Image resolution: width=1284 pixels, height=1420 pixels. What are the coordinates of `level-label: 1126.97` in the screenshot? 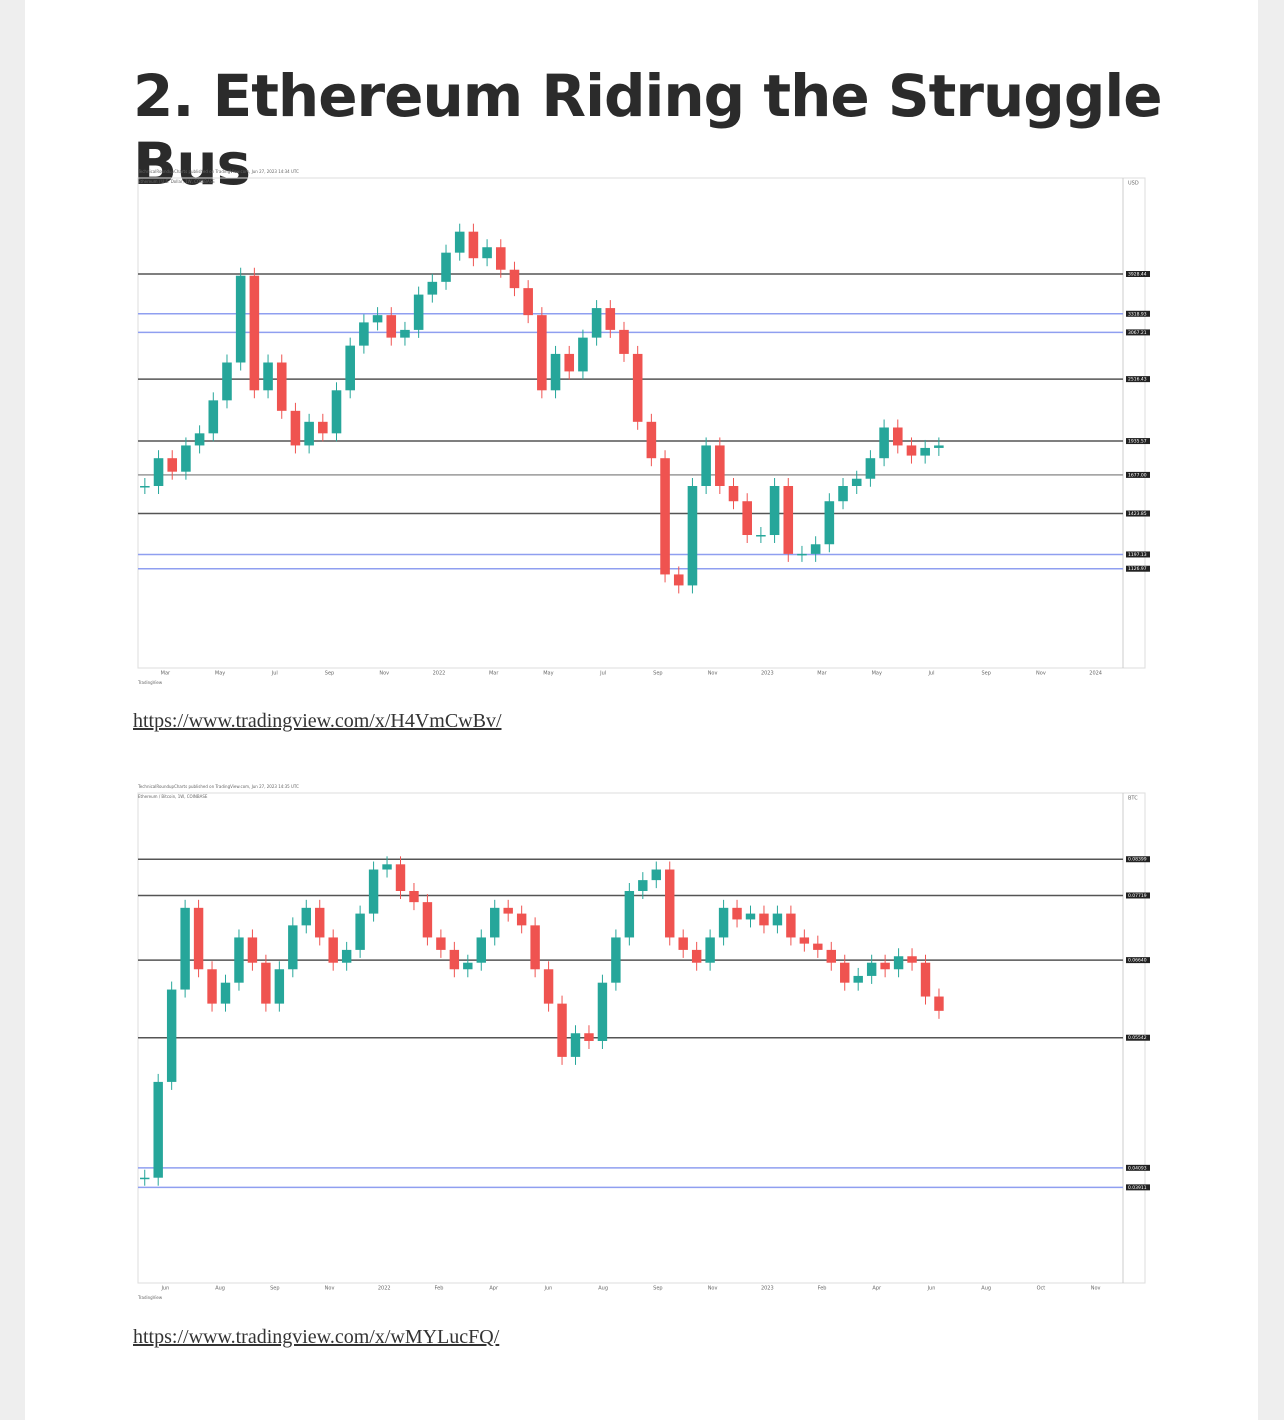 It's located at (1137, 569).